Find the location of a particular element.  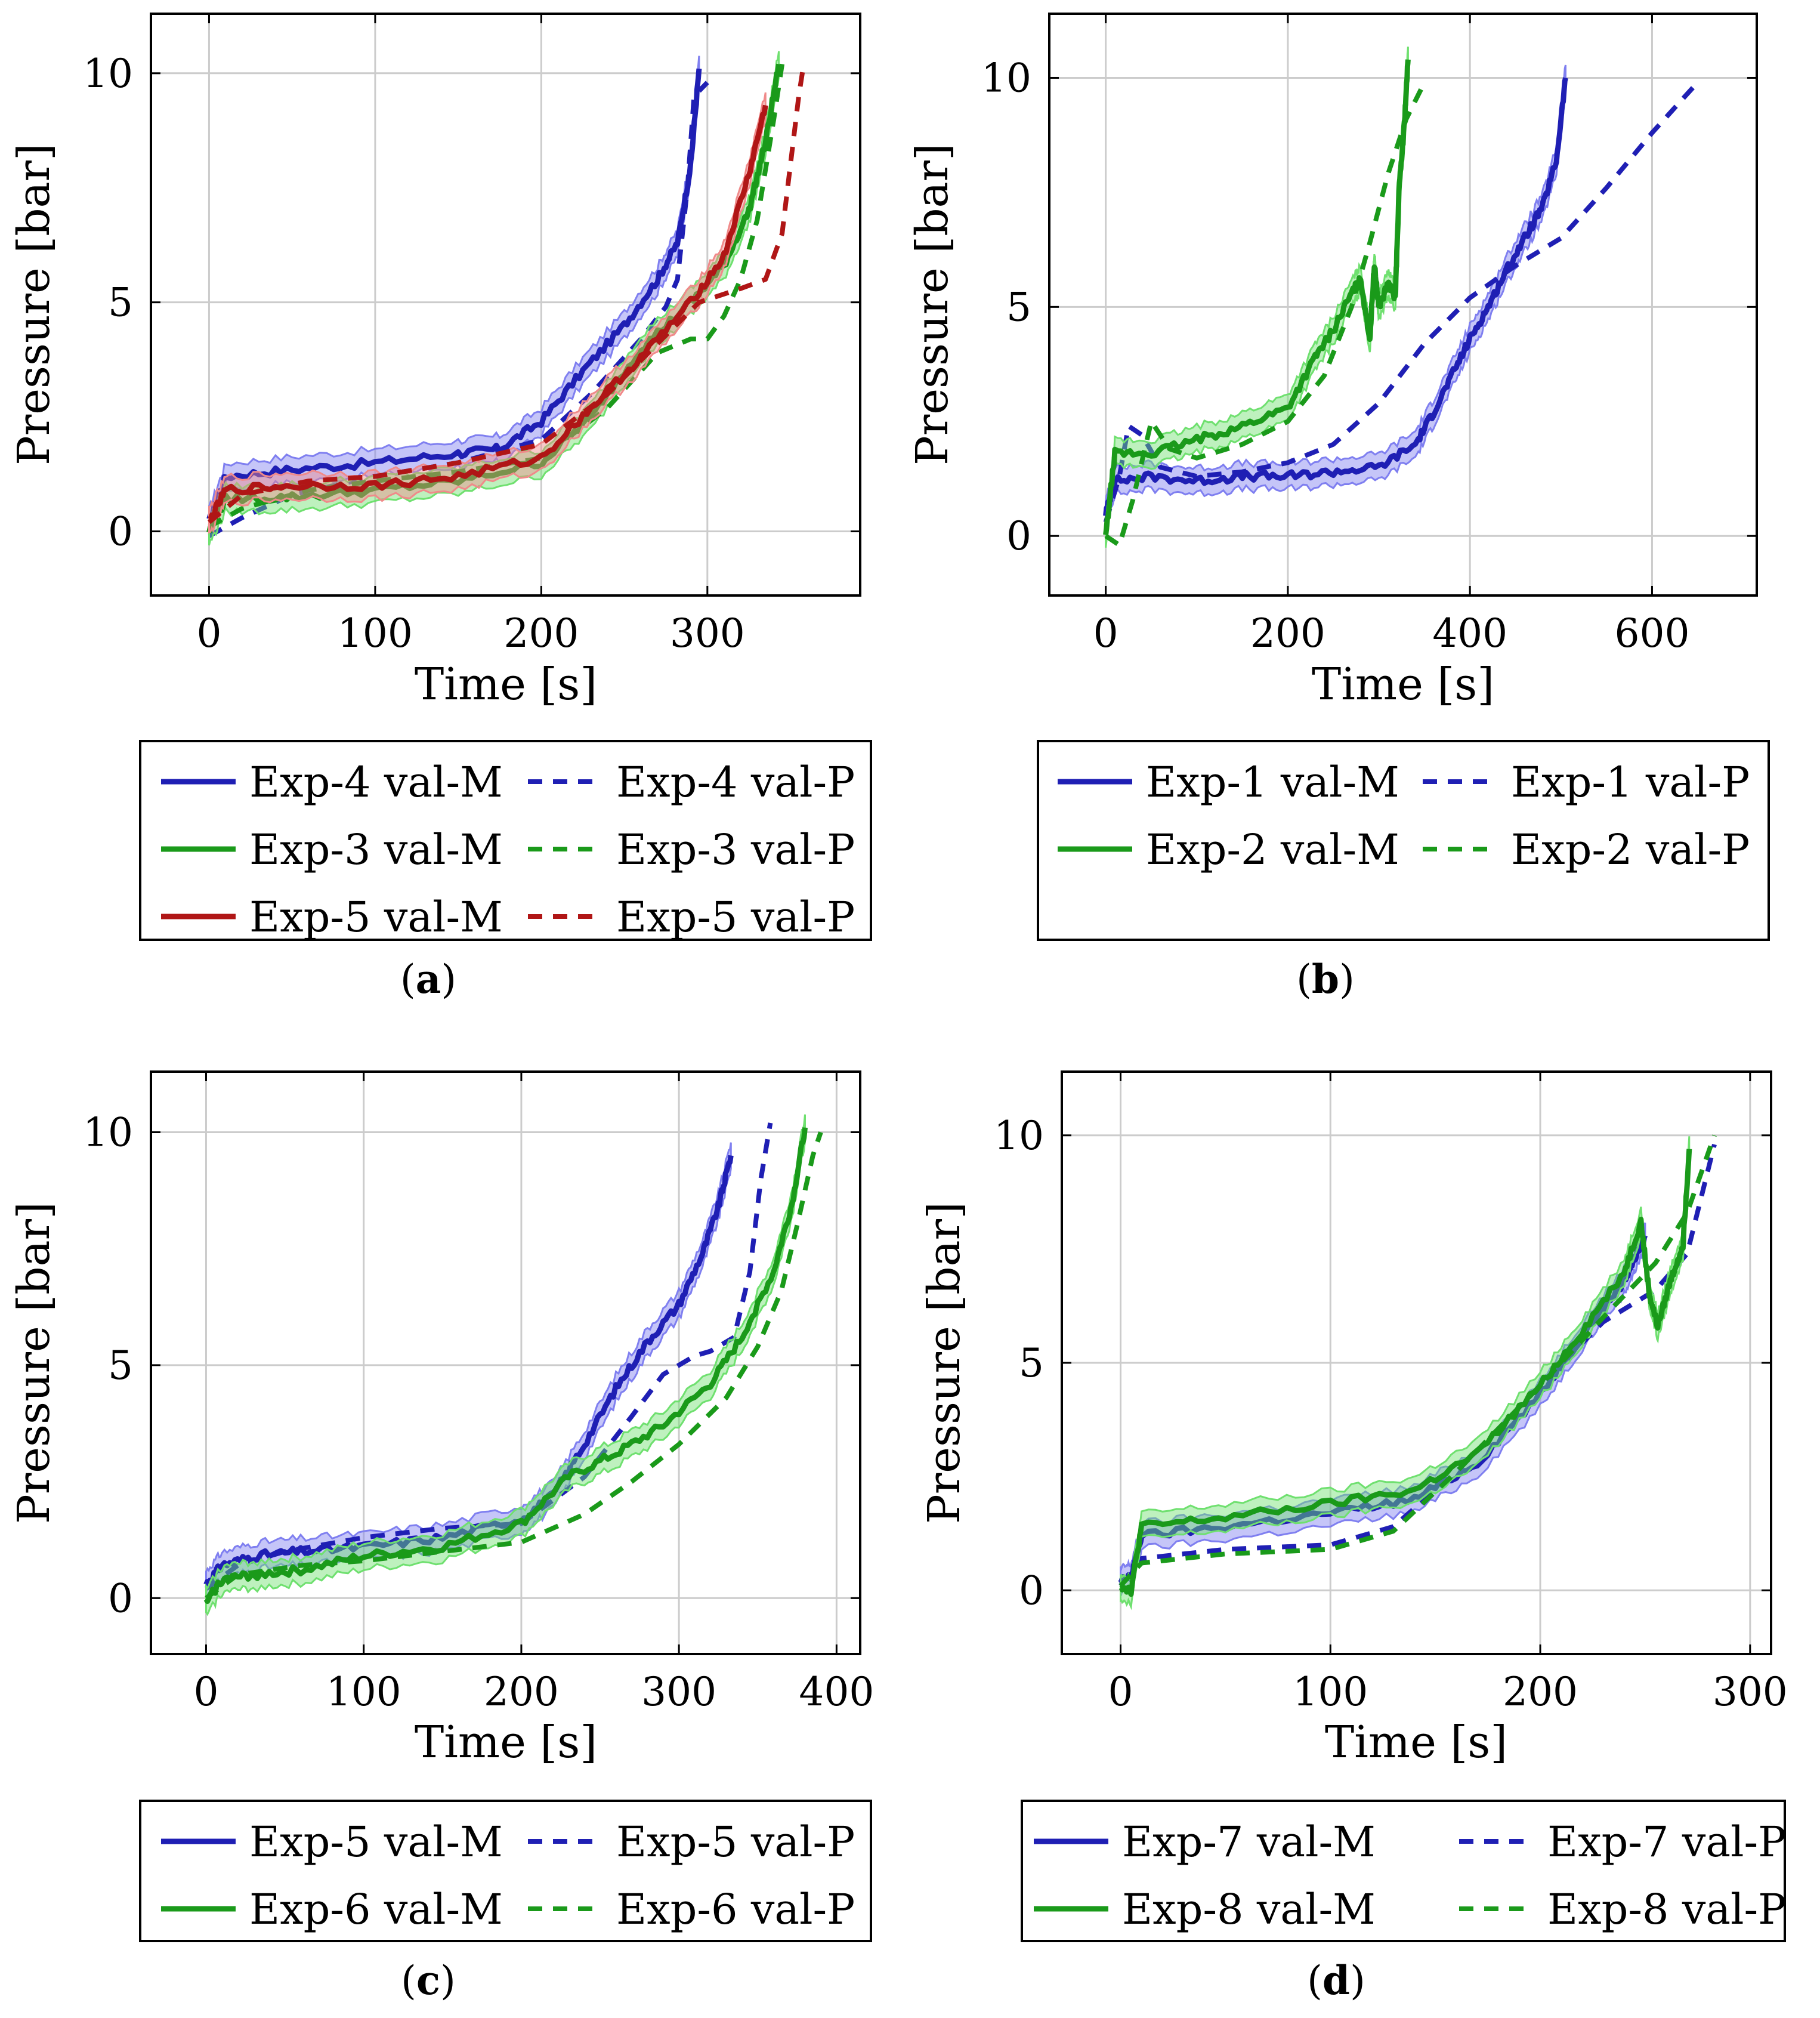

legend-item: Exp-8 val-P is located at coordinates (1622, 1909).